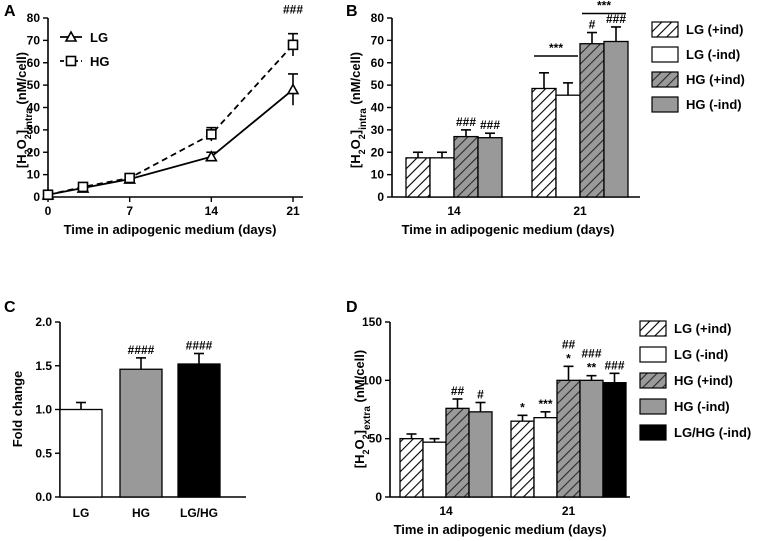 Image resolution: width=764 pixels, height=541 pixels. Describe the element at coordinates (378, 130) in the screenshot. I see `panel-b-y-tick-label: 30` at that location.